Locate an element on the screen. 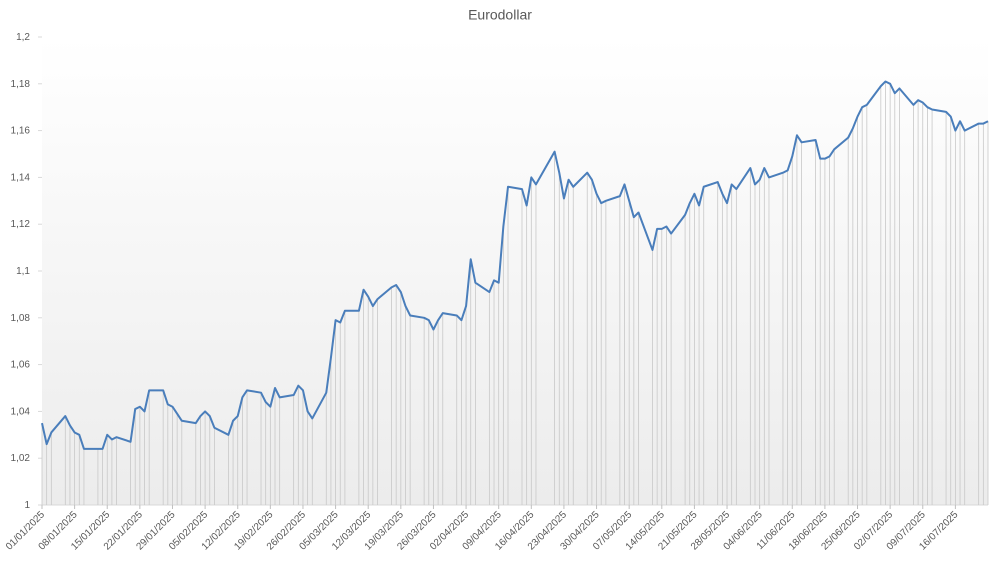 This screenshot has height=562, width=1000. y-tick-label: 1,14 is located at coordinates (21, 177).